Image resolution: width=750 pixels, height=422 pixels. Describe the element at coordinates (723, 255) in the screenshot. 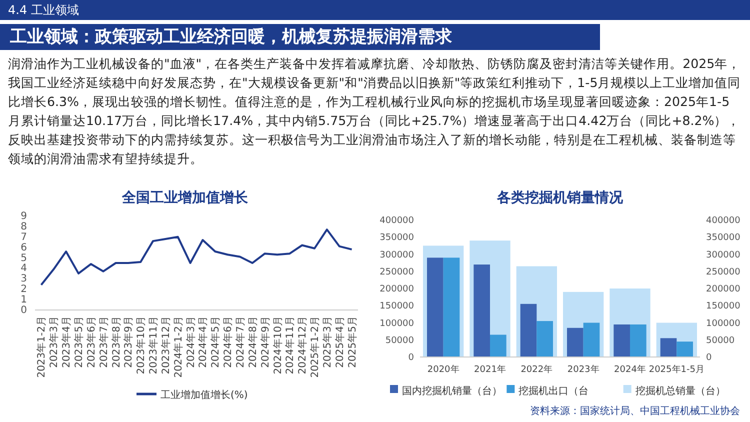

I see `y2-tick-label: 300000` at that location.